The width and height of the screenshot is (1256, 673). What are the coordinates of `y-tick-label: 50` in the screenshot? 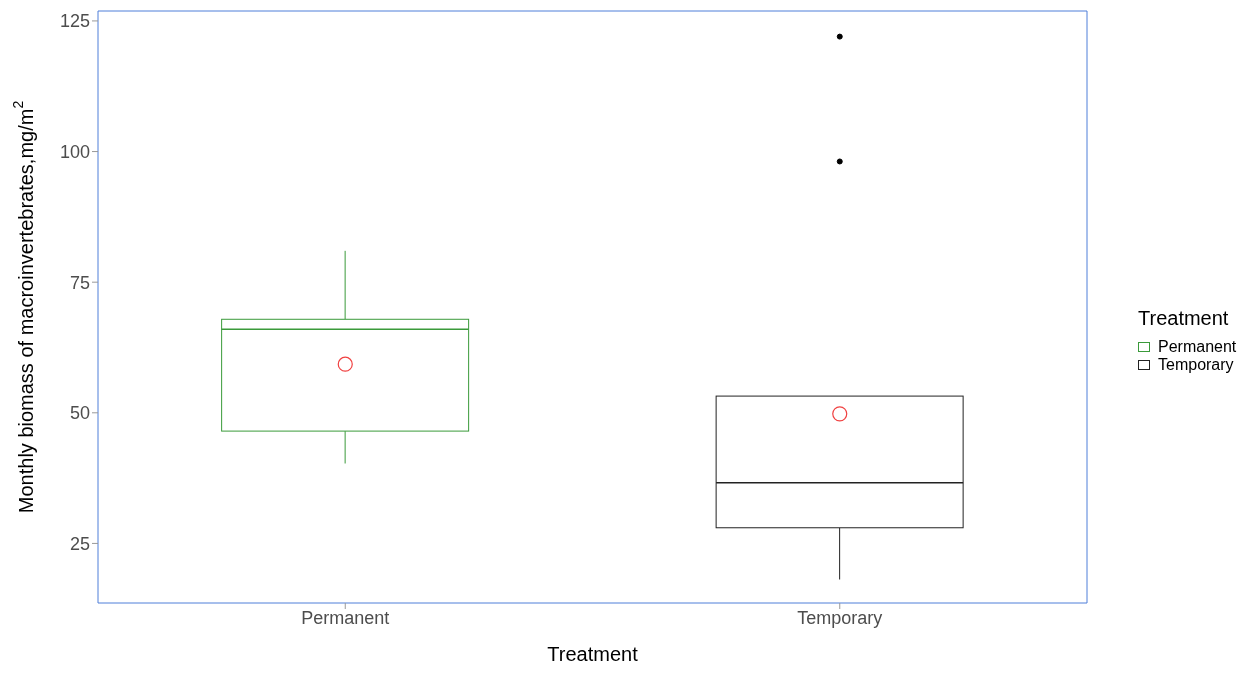 It's located at (79, 413).